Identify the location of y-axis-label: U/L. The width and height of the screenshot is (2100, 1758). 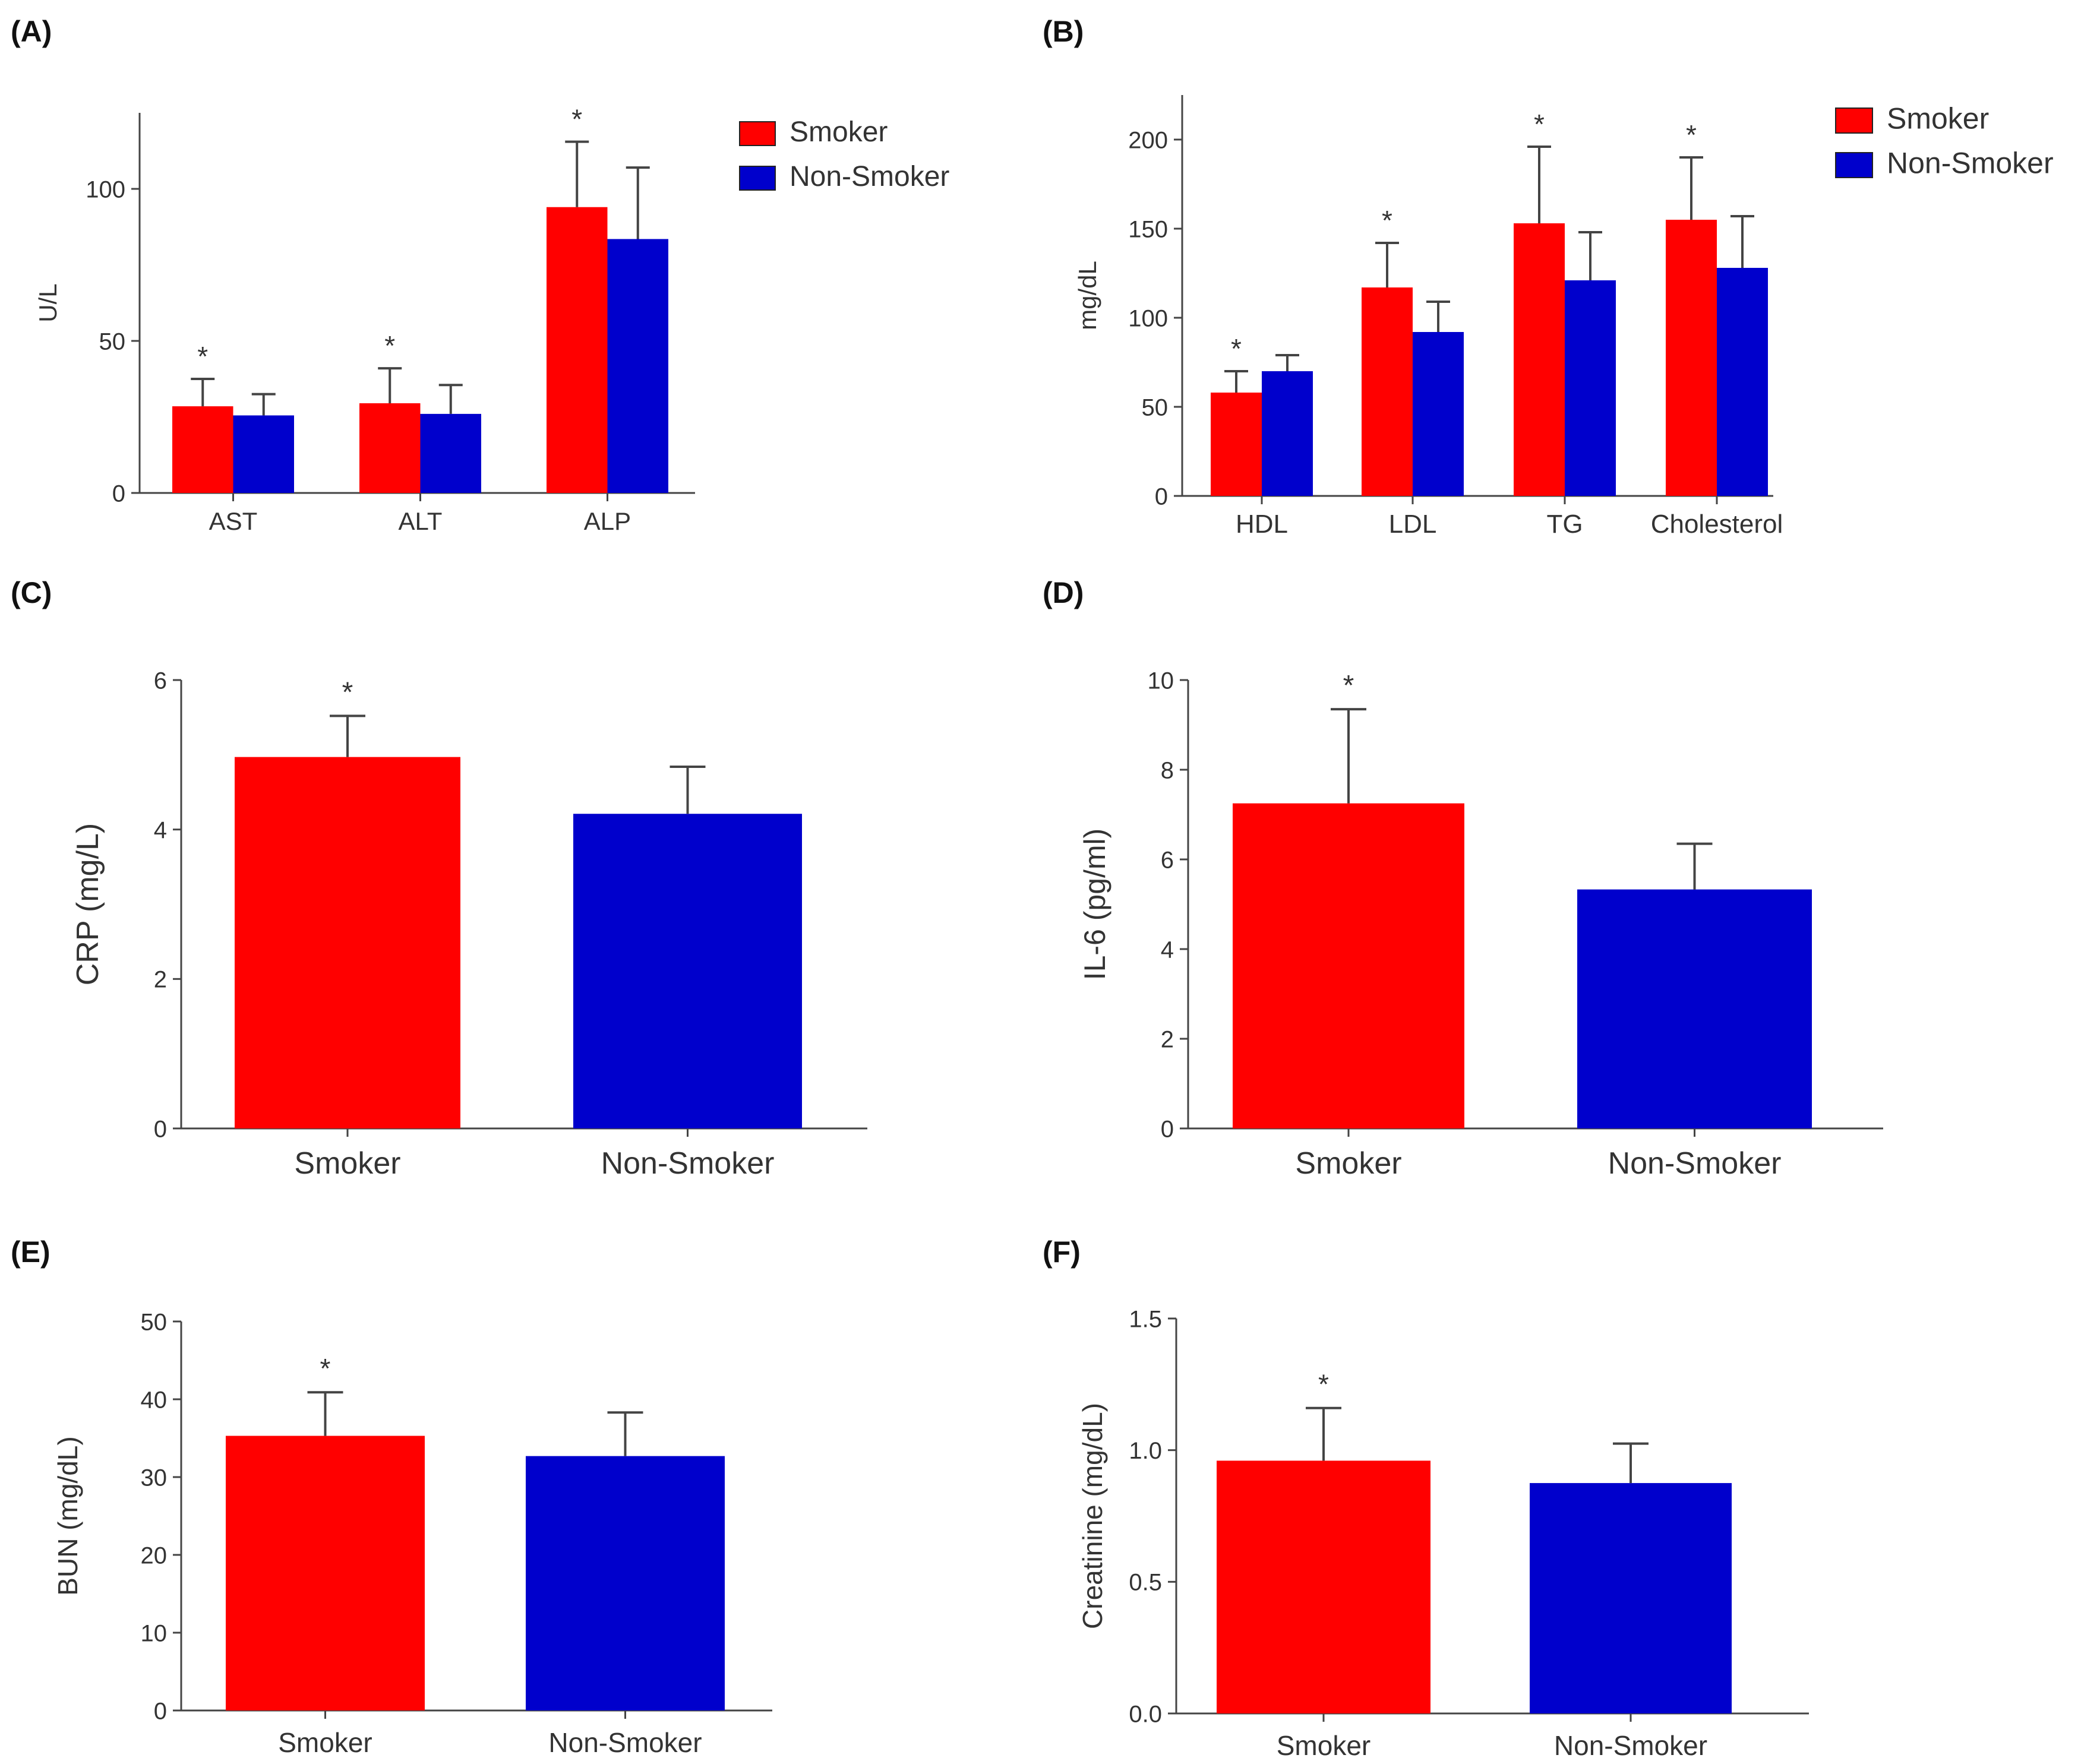
(48, 302).